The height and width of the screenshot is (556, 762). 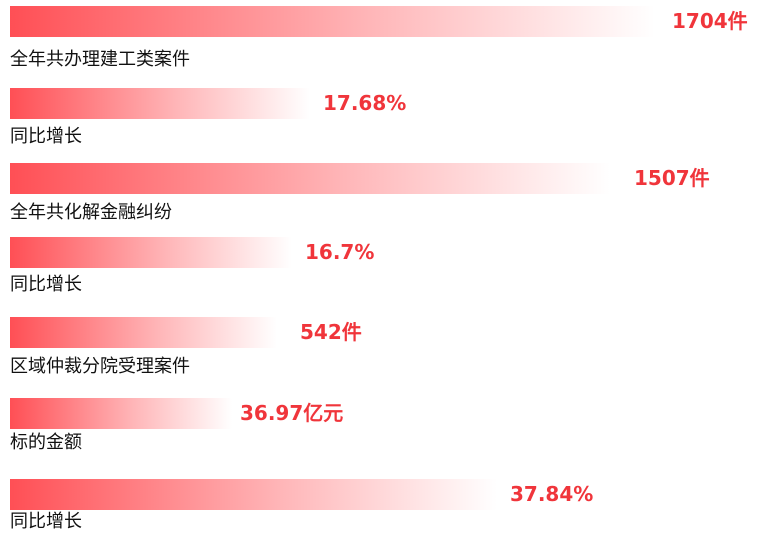 I want to click on label: 标的金额, so click(x=46, y=442).